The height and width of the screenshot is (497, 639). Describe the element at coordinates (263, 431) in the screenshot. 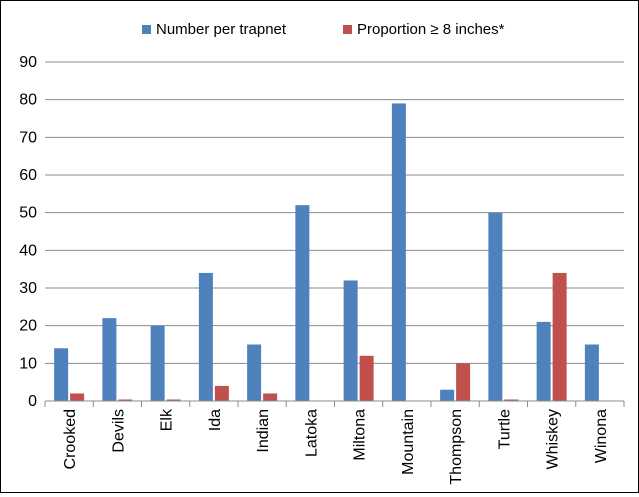

I see `x-category-label: Indian` at that location.